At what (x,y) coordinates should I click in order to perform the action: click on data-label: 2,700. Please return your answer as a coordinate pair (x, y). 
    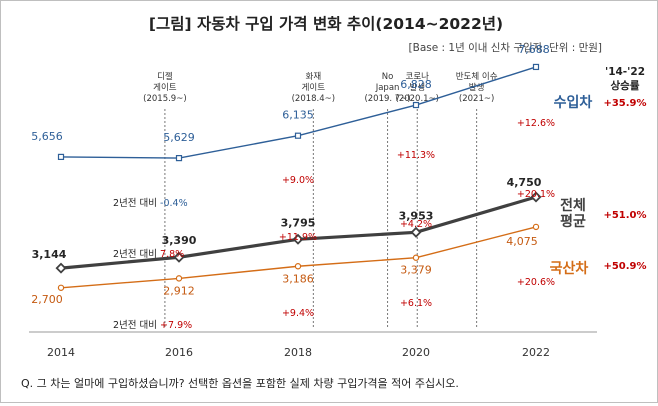
    Looking at the image, I should click on (47, 299).